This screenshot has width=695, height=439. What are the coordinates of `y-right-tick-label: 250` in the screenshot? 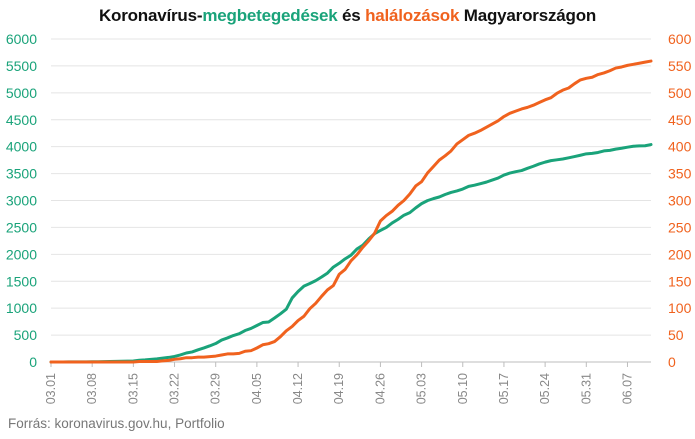 It's located at (680, 227).